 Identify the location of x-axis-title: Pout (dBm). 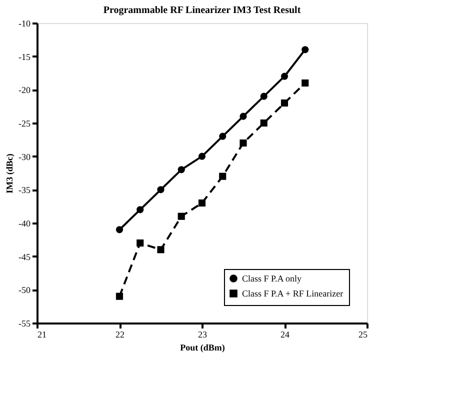
(202, 347).